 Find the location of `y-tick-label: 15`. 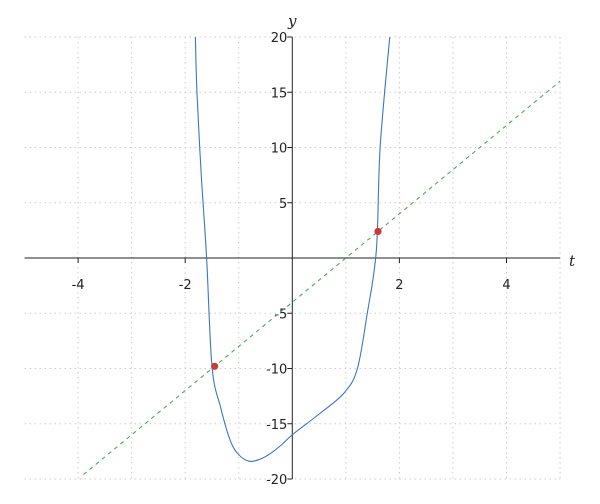

y-tick-label: 15 is located at coordinates (279, 93).